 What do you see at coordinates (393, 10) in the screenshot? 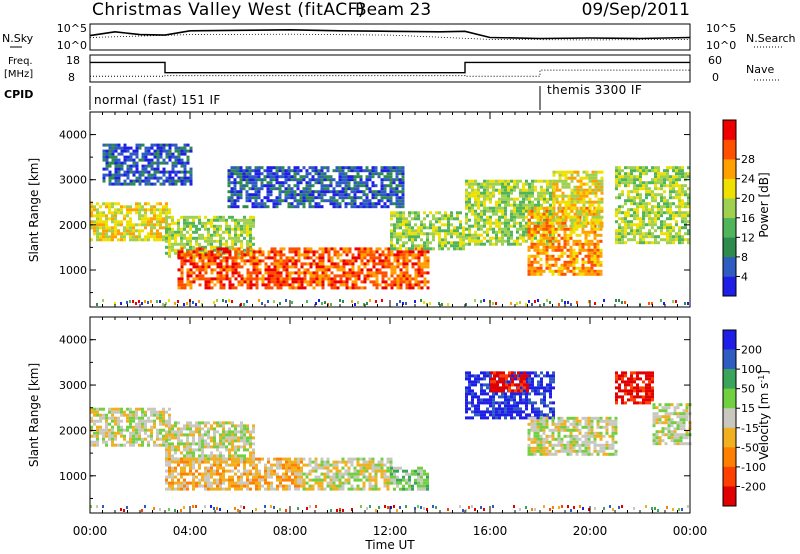
I see `beam-title: Beam 23` at bounding box center [393, 10].